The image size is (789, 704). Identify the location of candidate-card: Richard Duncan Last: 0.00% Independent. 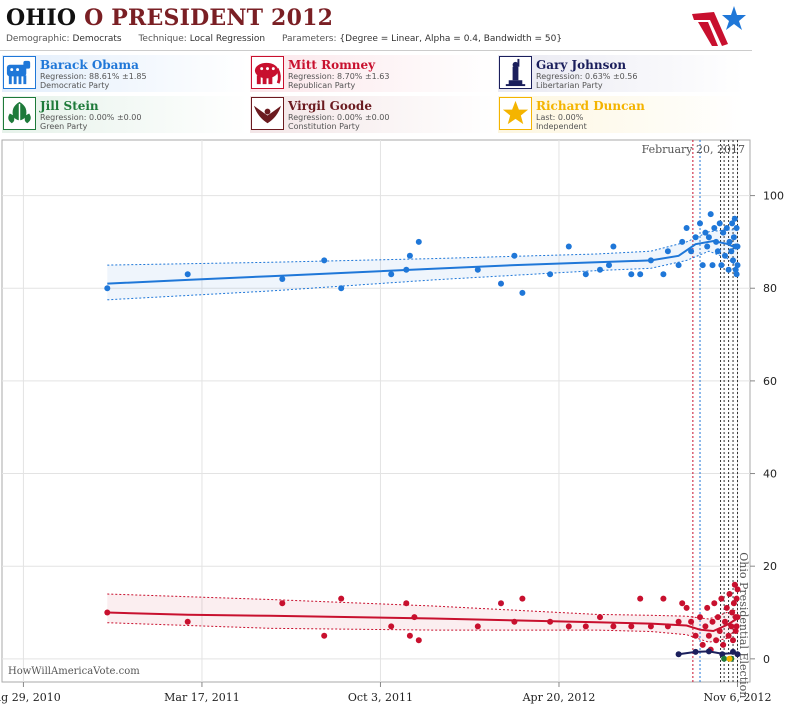
(621, 114).